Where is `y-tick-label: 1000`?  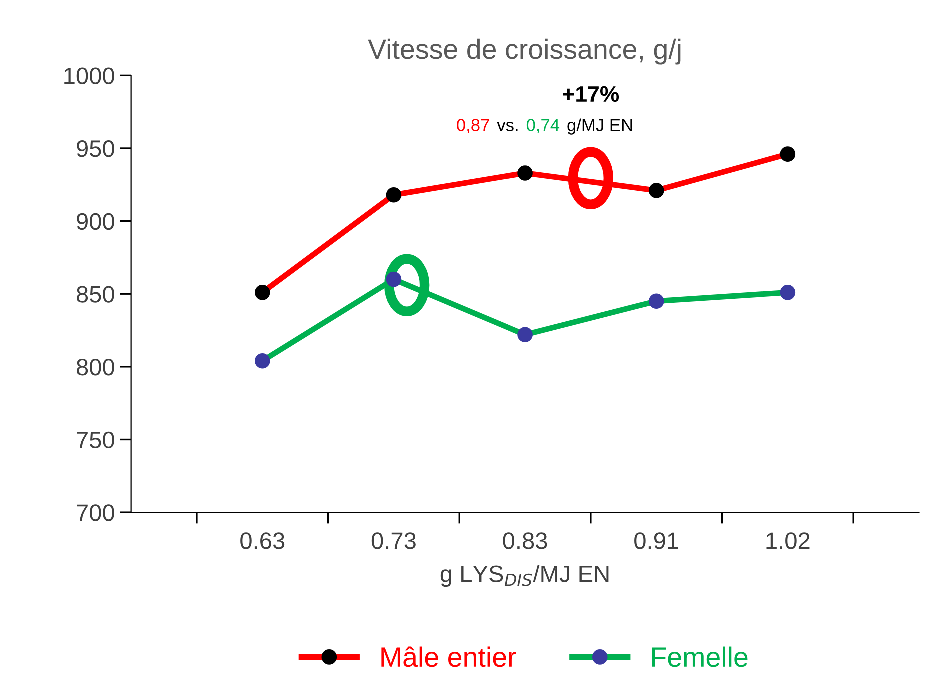
y-tick-label: 1000 is located at coordinates (89, 76).